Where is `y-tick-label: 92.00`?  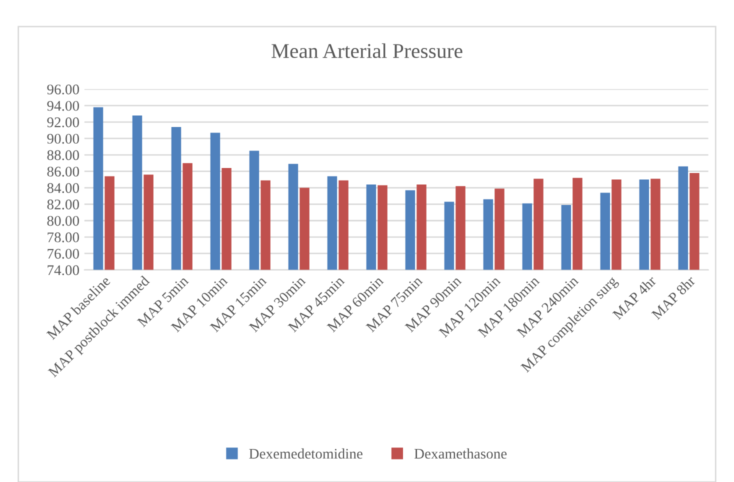 y-tick-label: 92.00 is located at coordinates (63, 122).